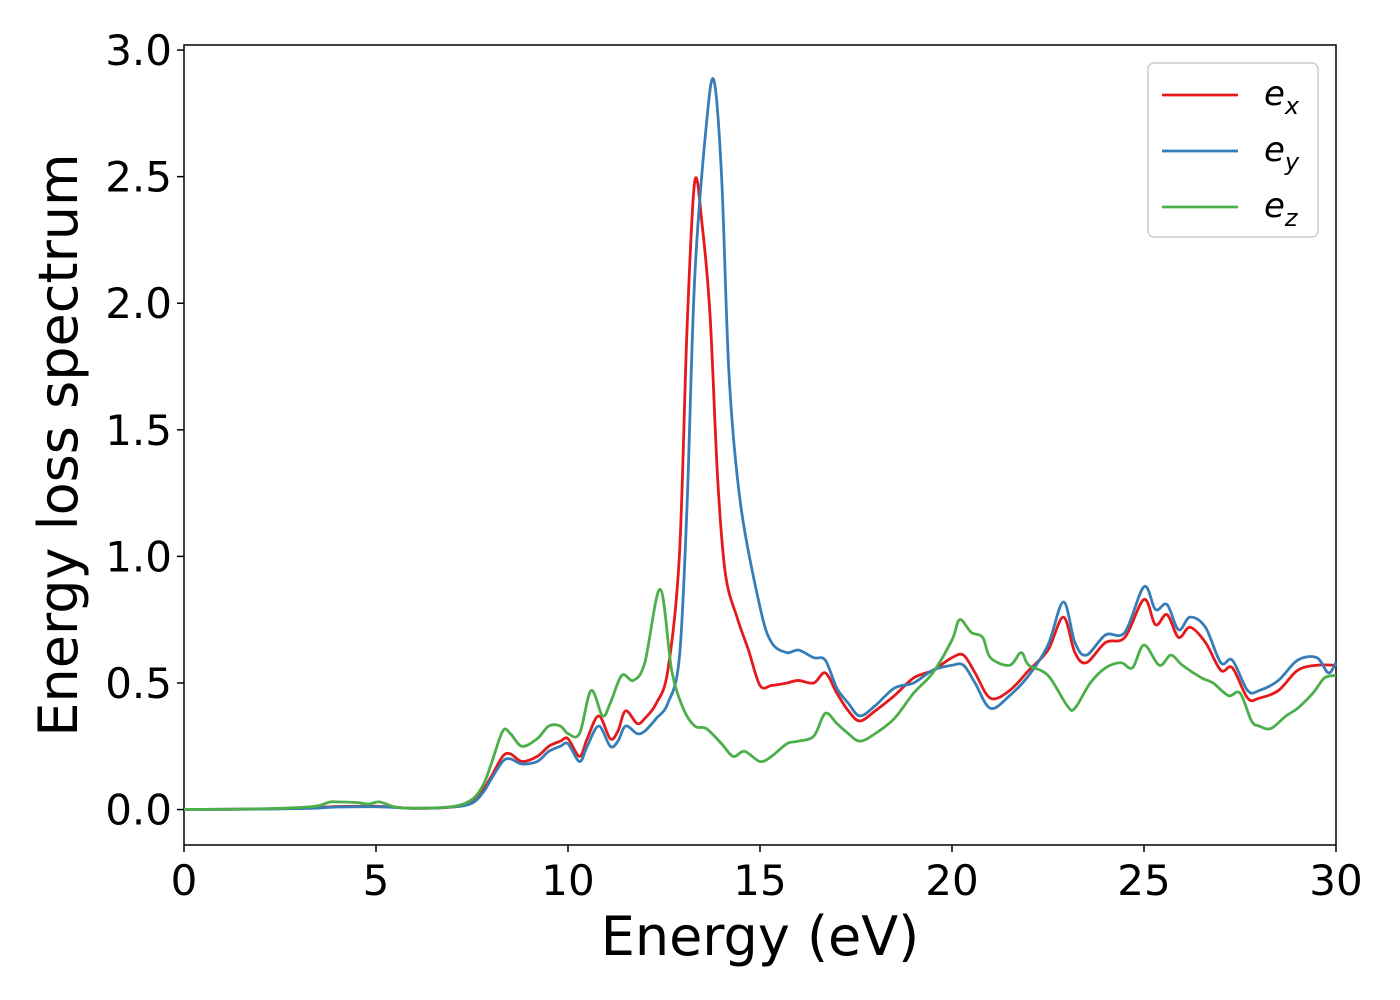  What do you see at coordinates (138, 303) in the screenshot?
I see `y-tick-label: 2.0` at bounding box center [138, 303].